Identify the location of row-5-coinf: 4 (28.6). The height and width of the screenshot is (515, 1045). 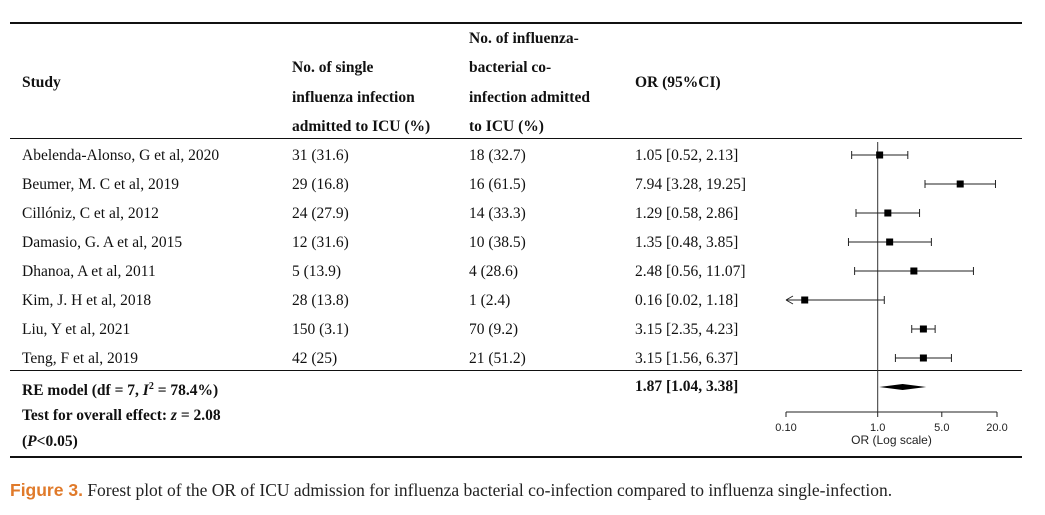
(494, 271).